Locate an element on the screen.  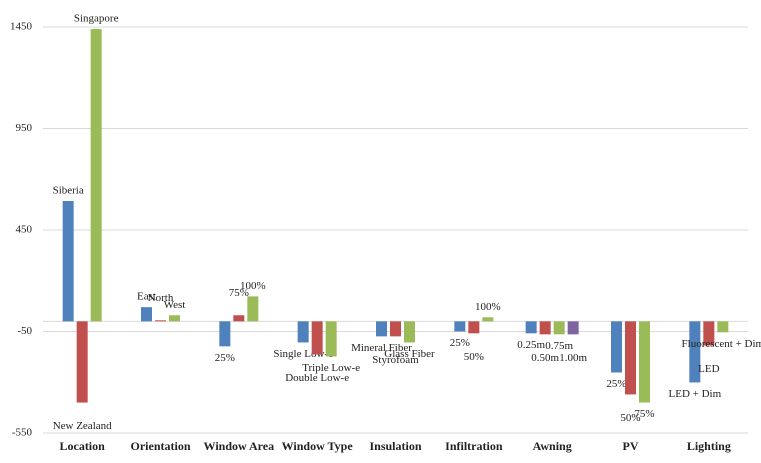
bar-label: Fluorescent + Dim is located at coordinates (721, 344).